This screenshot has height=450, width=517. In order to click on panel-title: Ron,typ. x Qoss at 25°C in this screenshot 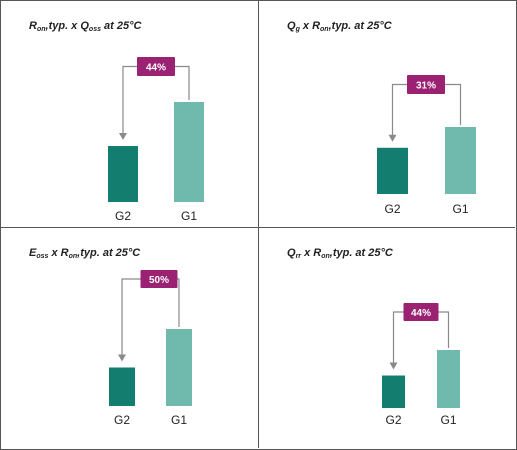, I will do `click(85, 26)`.